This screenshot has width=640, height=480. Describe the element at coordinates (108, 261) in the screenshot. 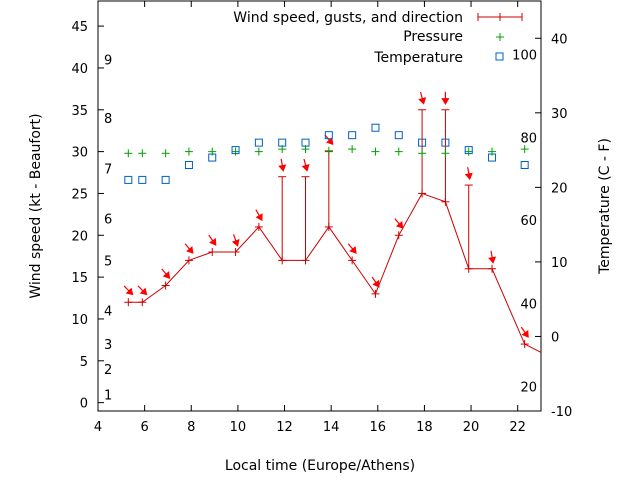

I see `beaufort-label: 5` at that location.